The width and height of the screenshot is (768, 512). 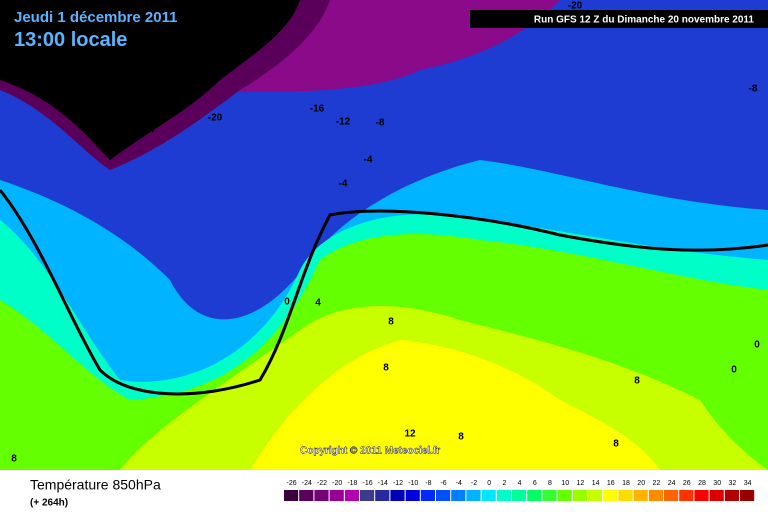 I want to click on scale-label: -26, so click(x=292, y=483).